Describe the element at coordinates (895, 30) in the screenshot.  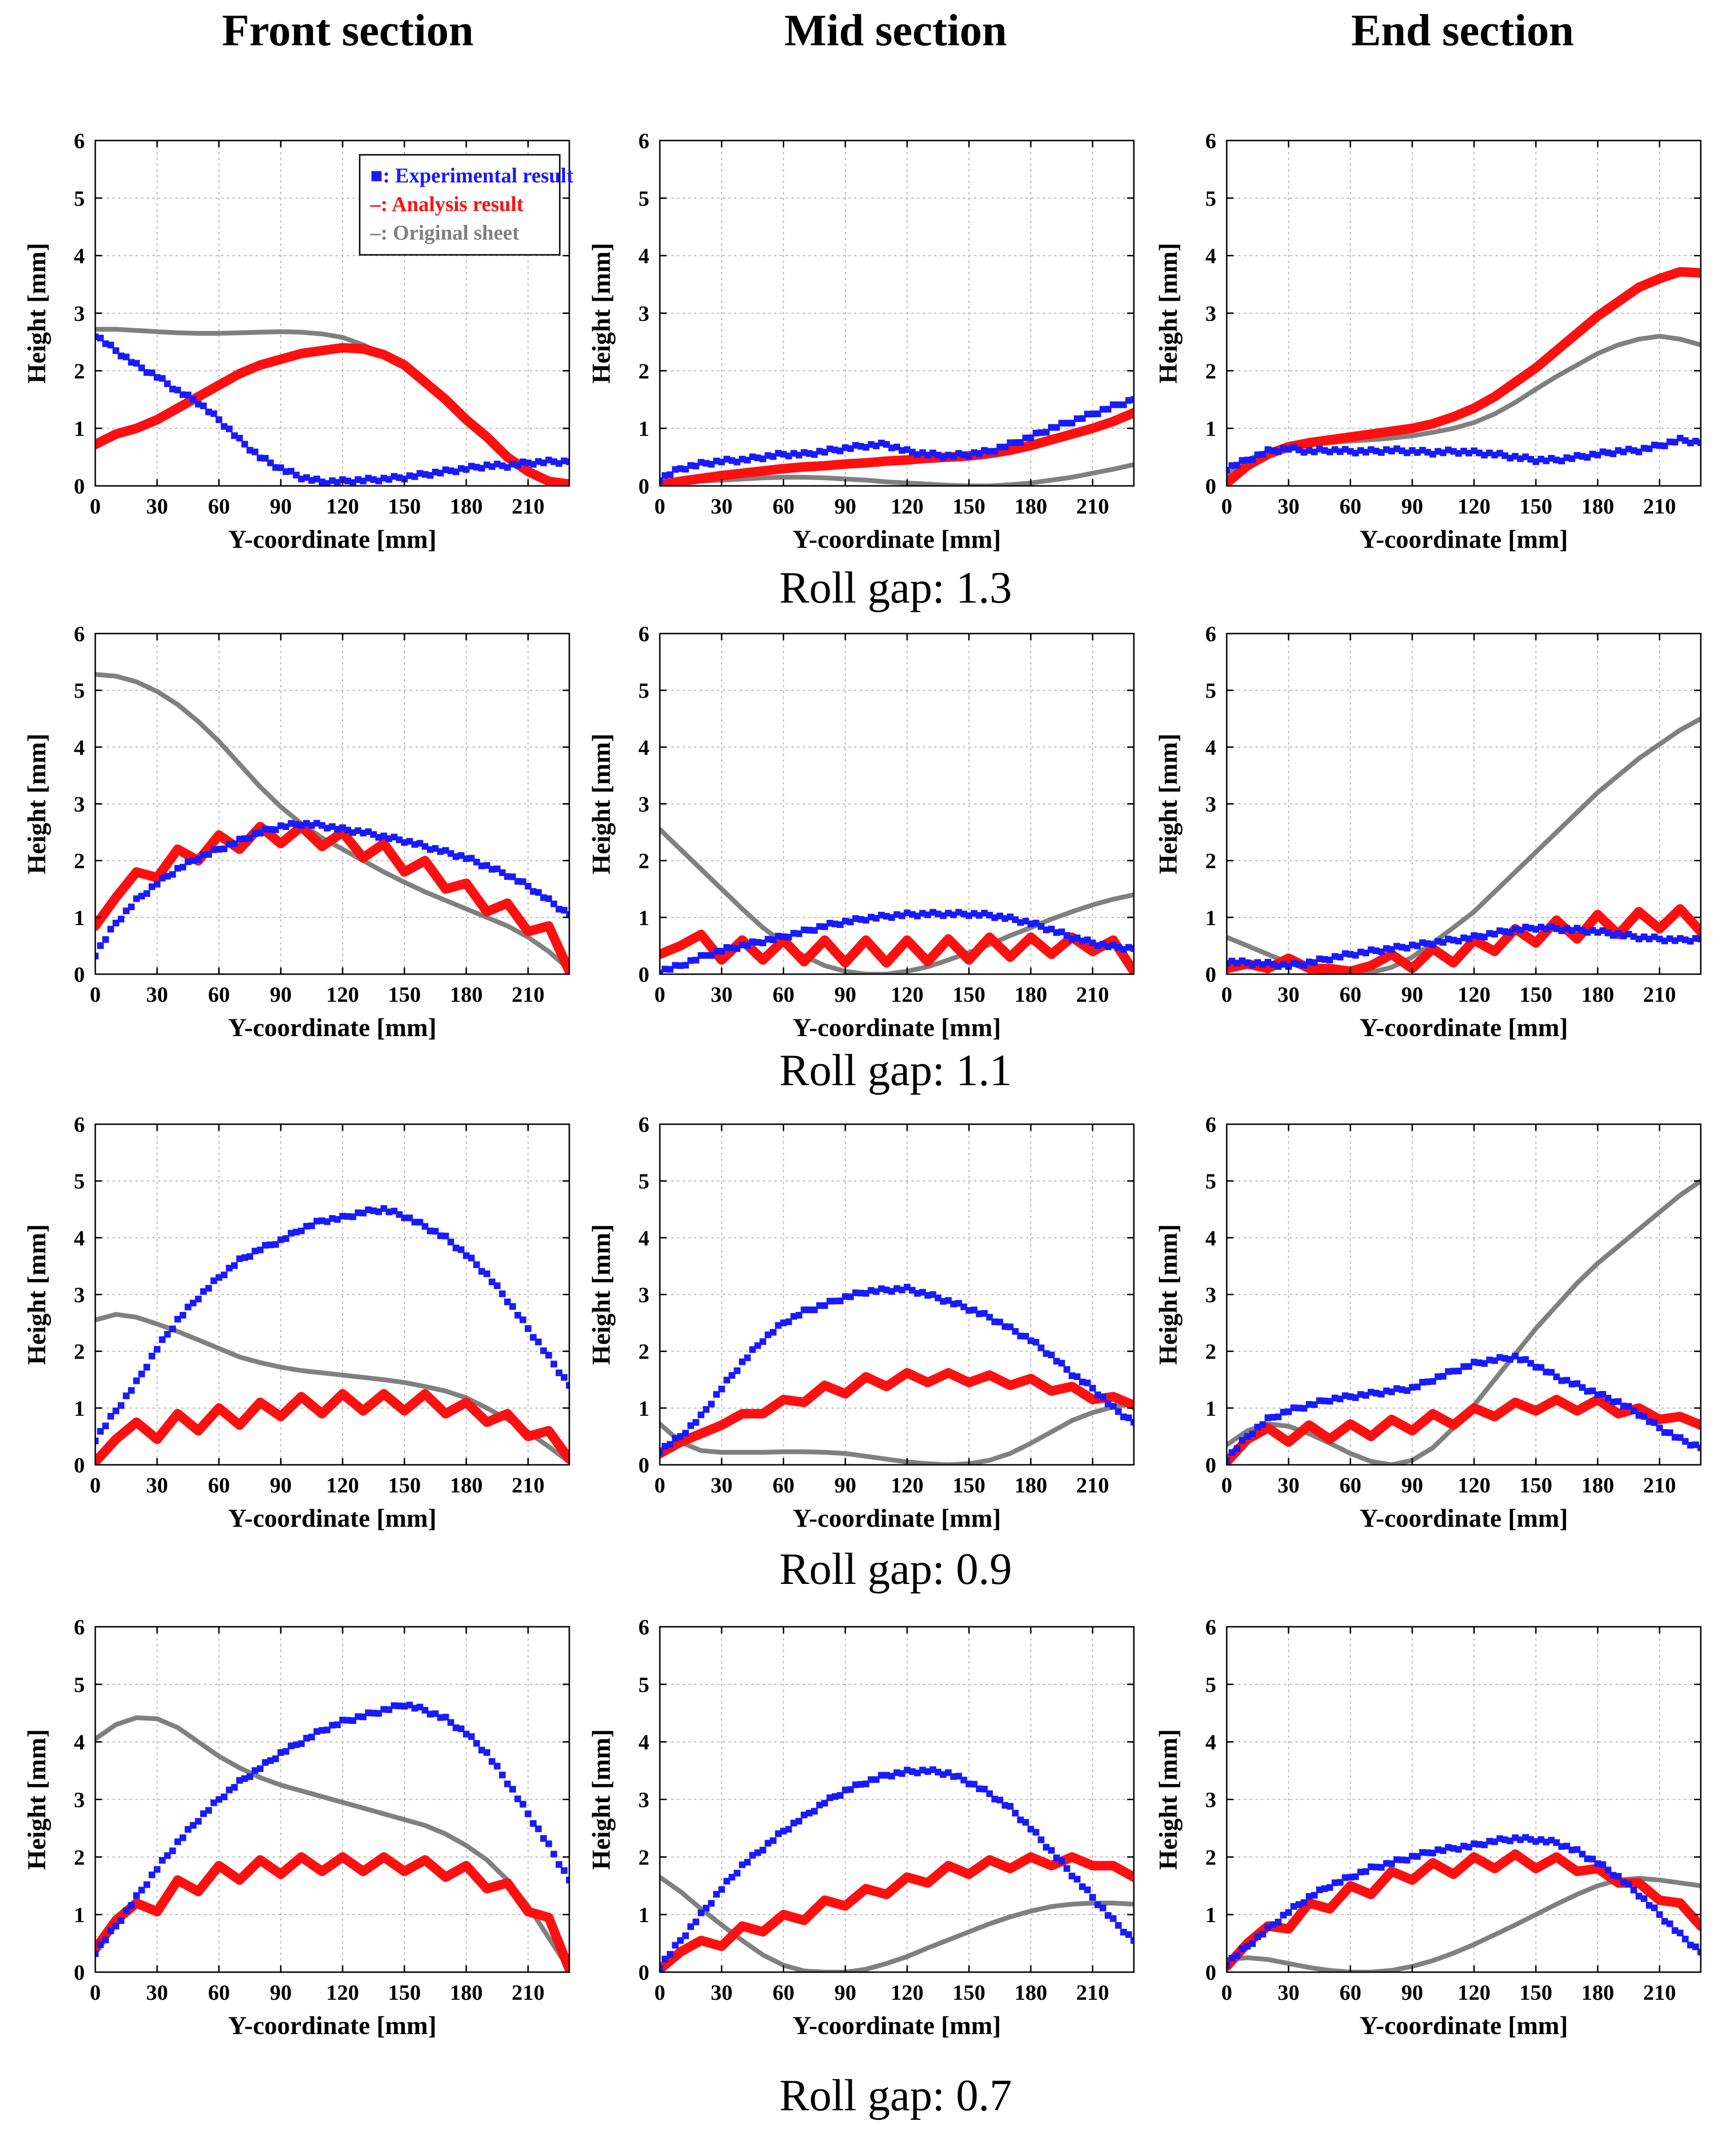
I see `column-title-mid: Mid section` at that location.